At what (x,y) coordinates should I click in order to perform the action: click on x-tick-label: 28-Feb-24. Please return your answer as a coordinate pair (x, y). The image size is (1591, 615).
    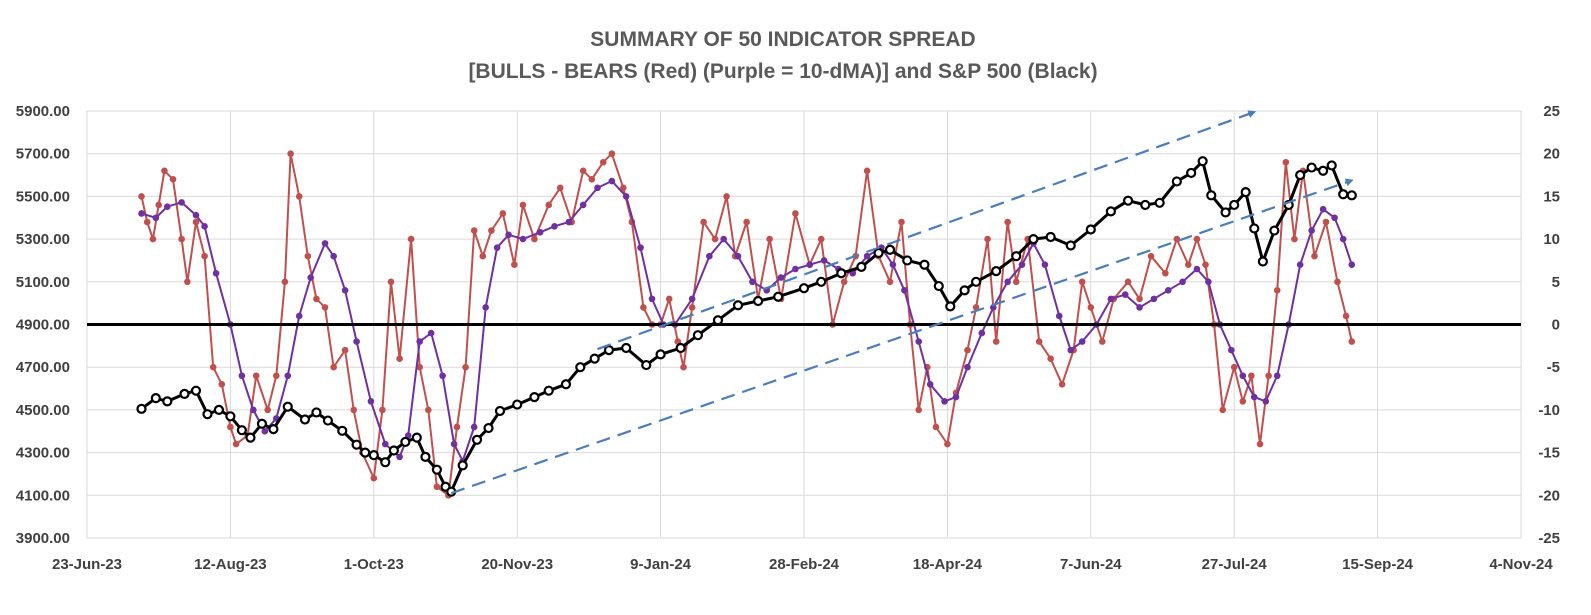
    Looking at the image, I should click on (804, 564).